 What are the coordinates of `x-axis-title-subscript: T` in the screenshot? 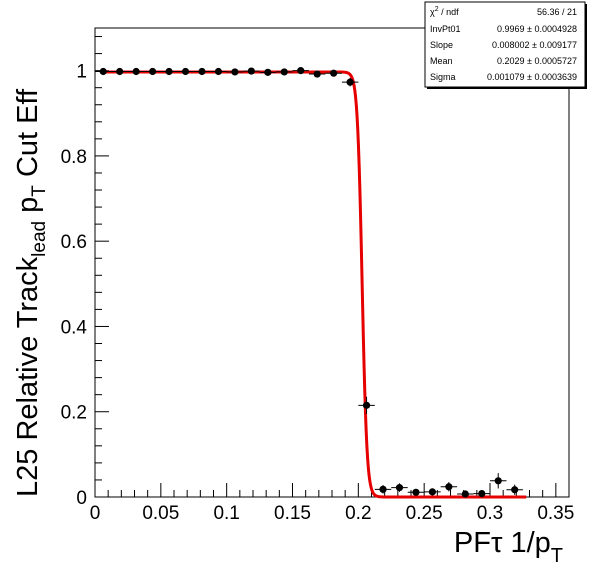 It's located at (557, 556).